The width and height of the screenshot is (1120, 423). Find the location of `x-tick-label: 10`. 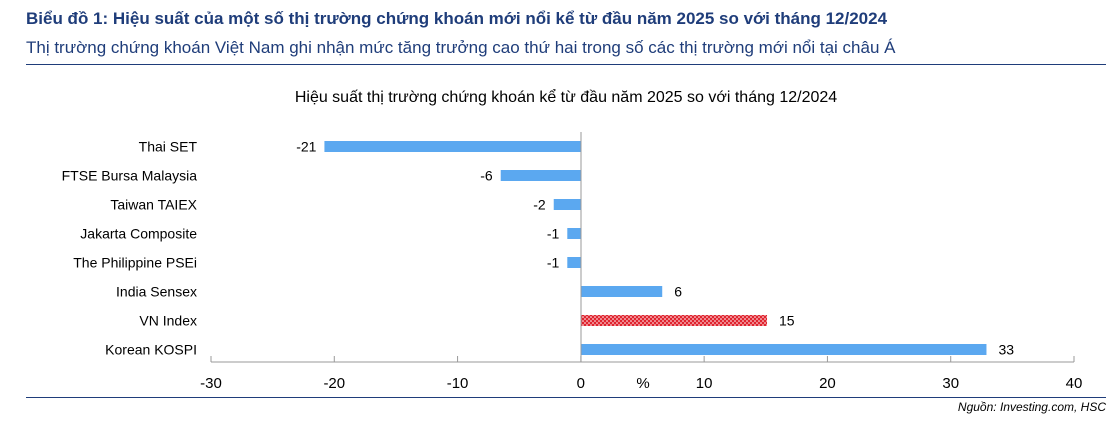

x-tick-label: 10 is located at coordinates (704, 383).